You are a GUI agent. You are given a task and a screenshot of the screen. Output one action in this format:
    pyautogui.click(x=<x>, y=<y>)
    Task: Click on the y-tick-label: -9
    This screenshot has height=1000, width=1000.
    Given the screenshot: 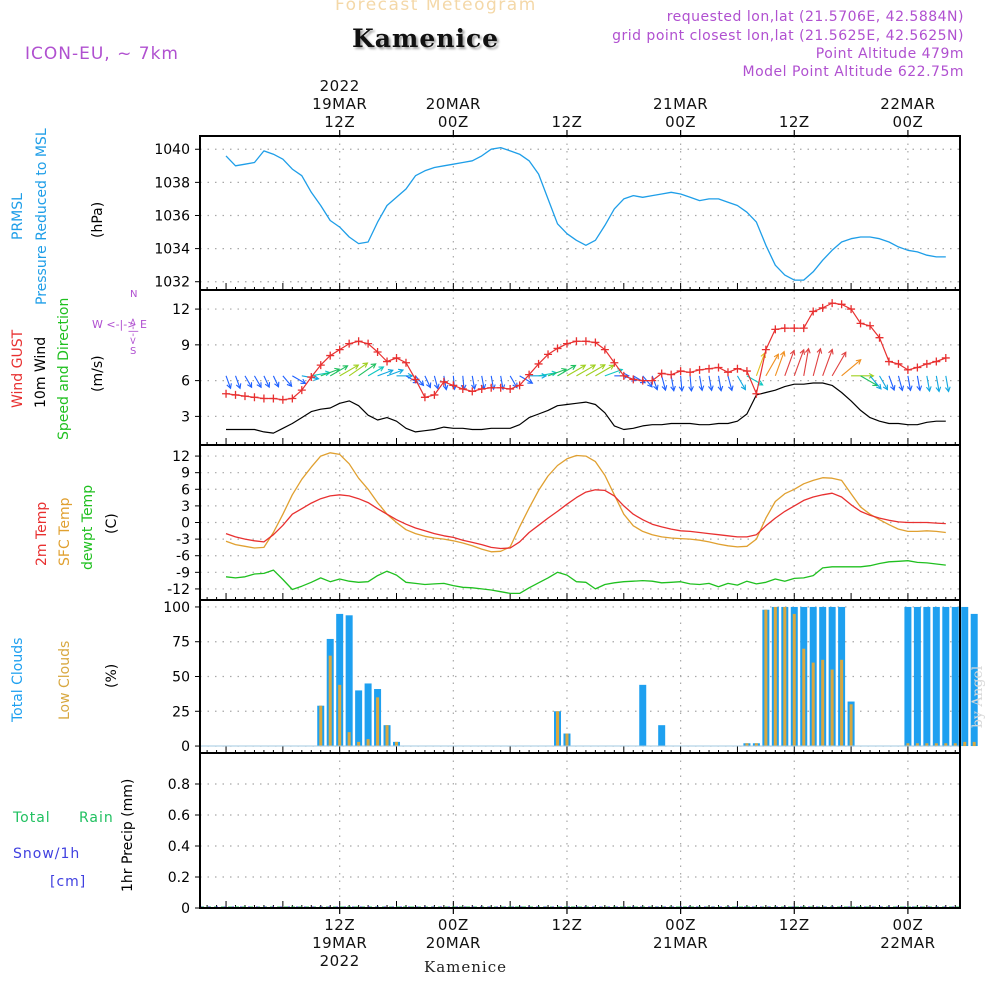 What is the action you would take?
    pyautogui.click(x=183, y=573)
    